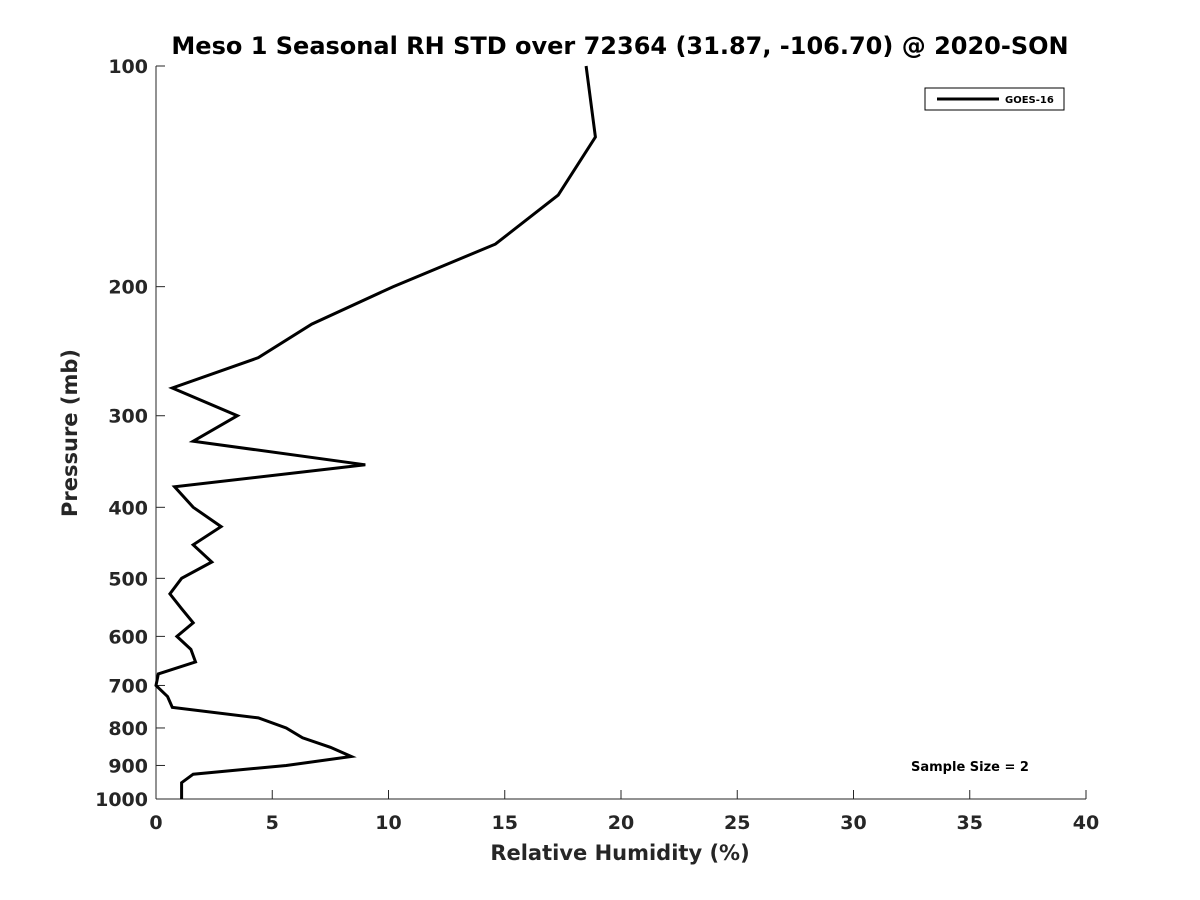 The image size is (1200, 900). Describe the element at coordinates (994, 99) in the screenshot. I see `legend: GOES-16` at that location.